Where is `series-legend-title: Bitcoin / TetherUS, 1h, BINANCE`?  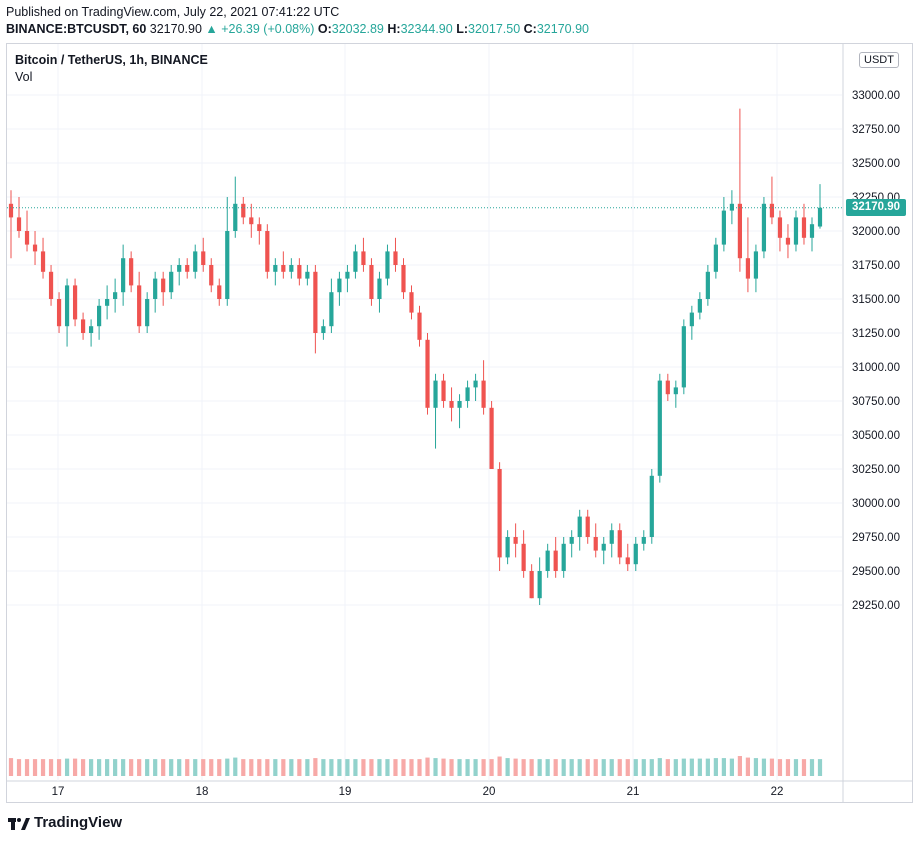 series-legend-title: Bitcoin / TetherUS, 1h, BINANCE is located at coordinates (111, 60).